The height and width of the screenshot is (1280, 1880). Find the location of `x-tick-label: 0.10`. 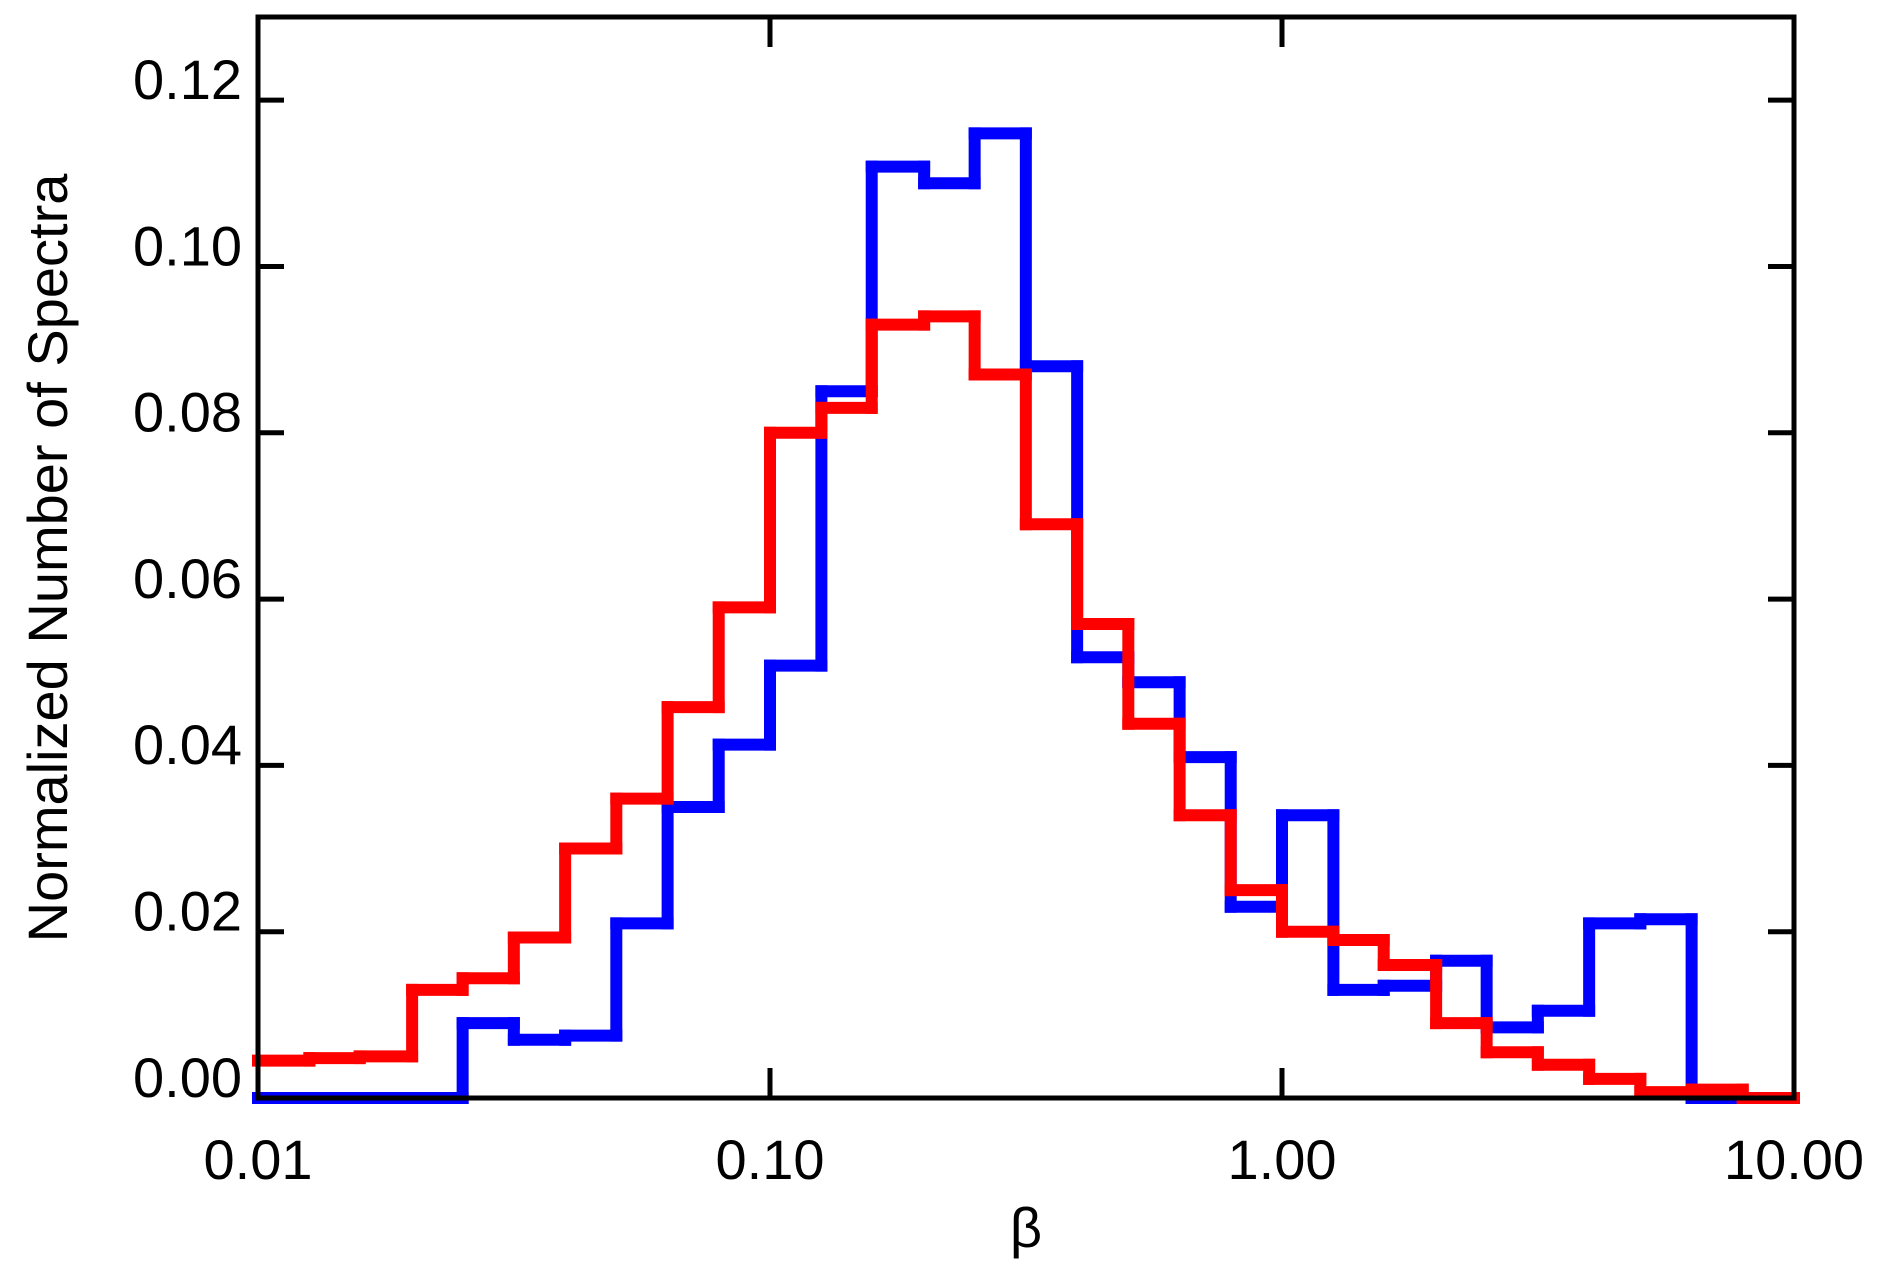

x-tick-label: 0.10 is located at coordinates (770, 1159).